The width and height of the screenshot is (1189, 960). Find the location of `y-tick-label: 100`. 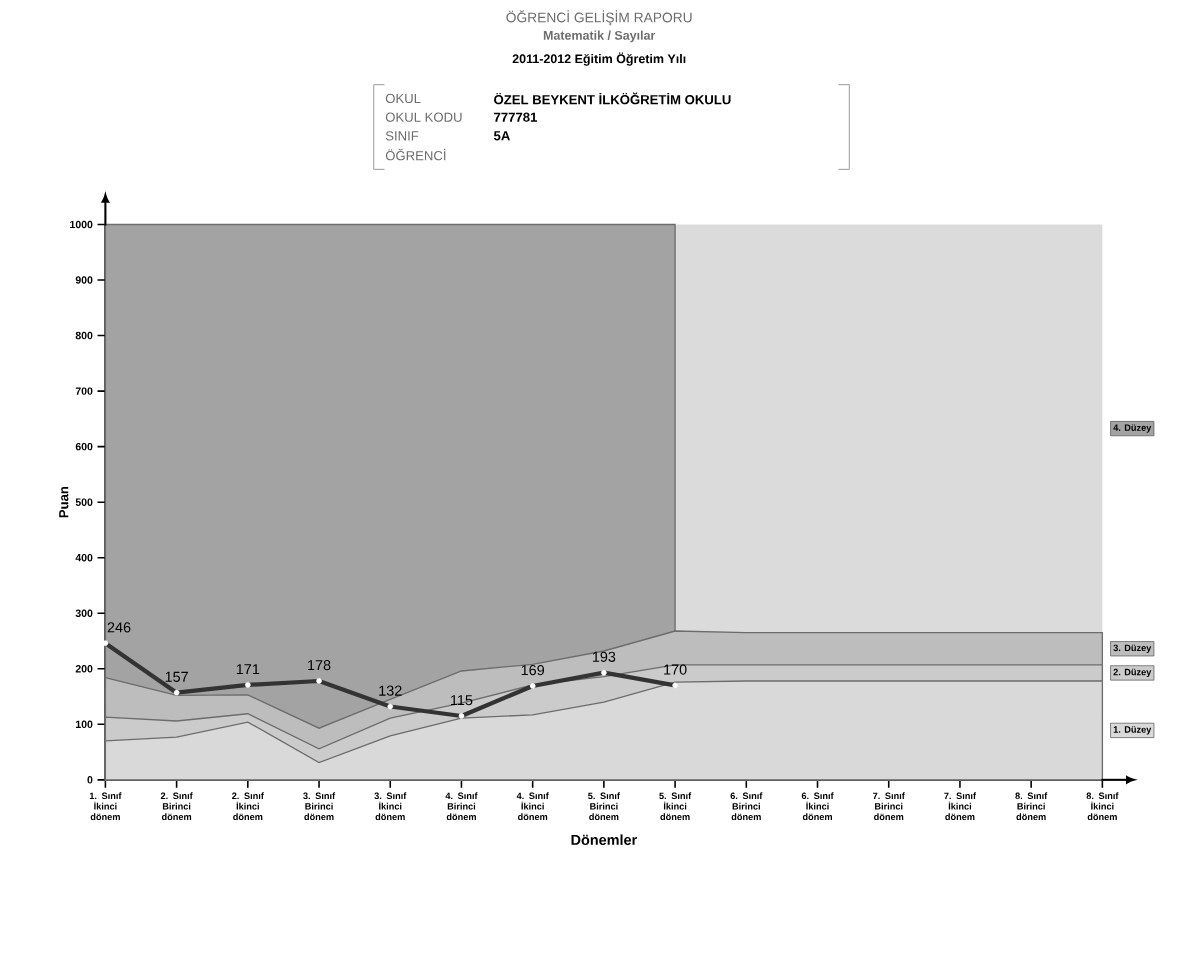

y-tick-label: 100 is located at coordinates (84, 724).